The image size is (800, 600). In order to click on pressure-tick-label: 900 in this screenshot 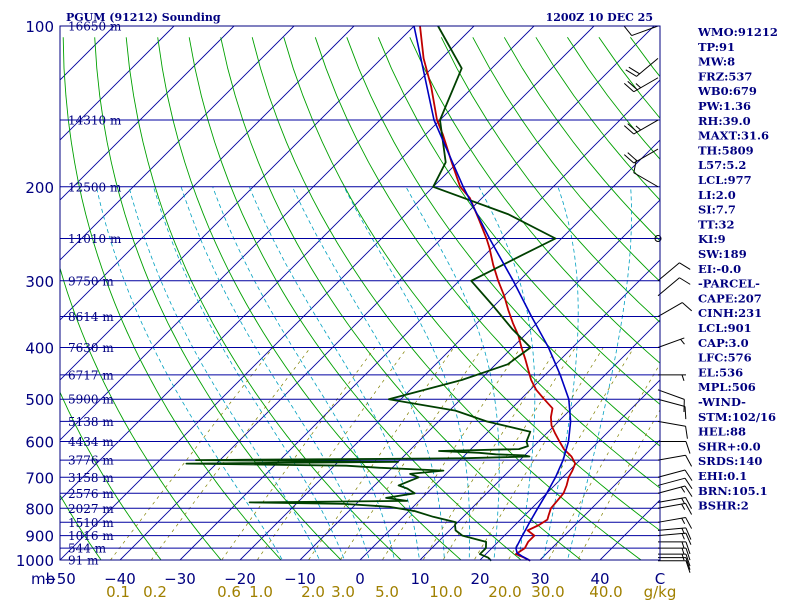, I will do `click(39, 537)`.